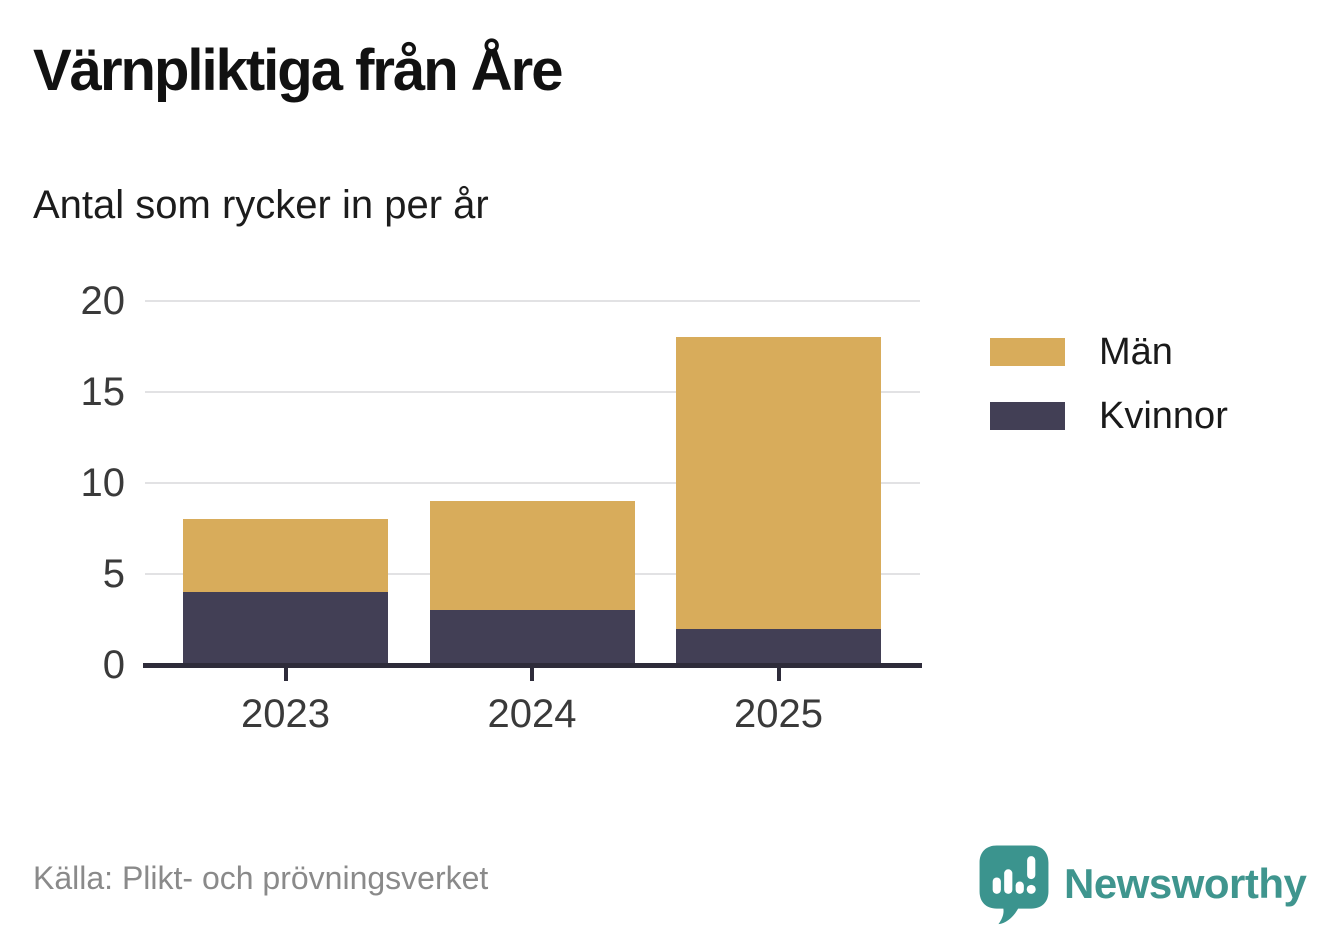 The height and width of the screenshot is (939, 1322). Describe the element at coordinates (1014, 884) in the screenshot. I see `newsworthy-logo-icon` at that location.